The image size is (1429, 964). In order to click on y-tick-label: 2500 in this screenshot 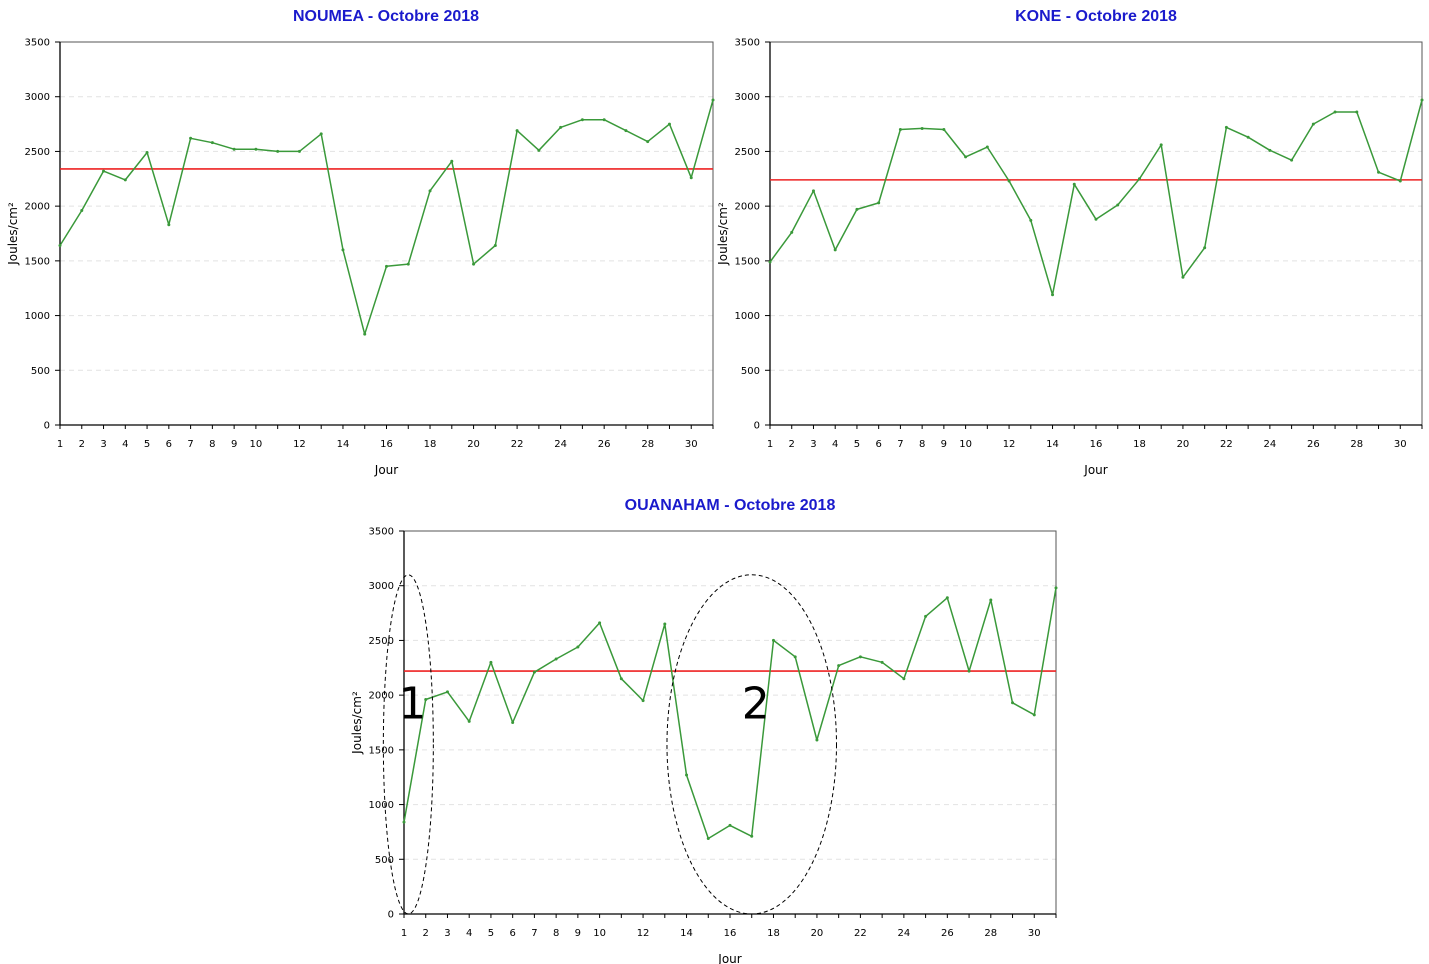, I will do `click(37, 152)`.